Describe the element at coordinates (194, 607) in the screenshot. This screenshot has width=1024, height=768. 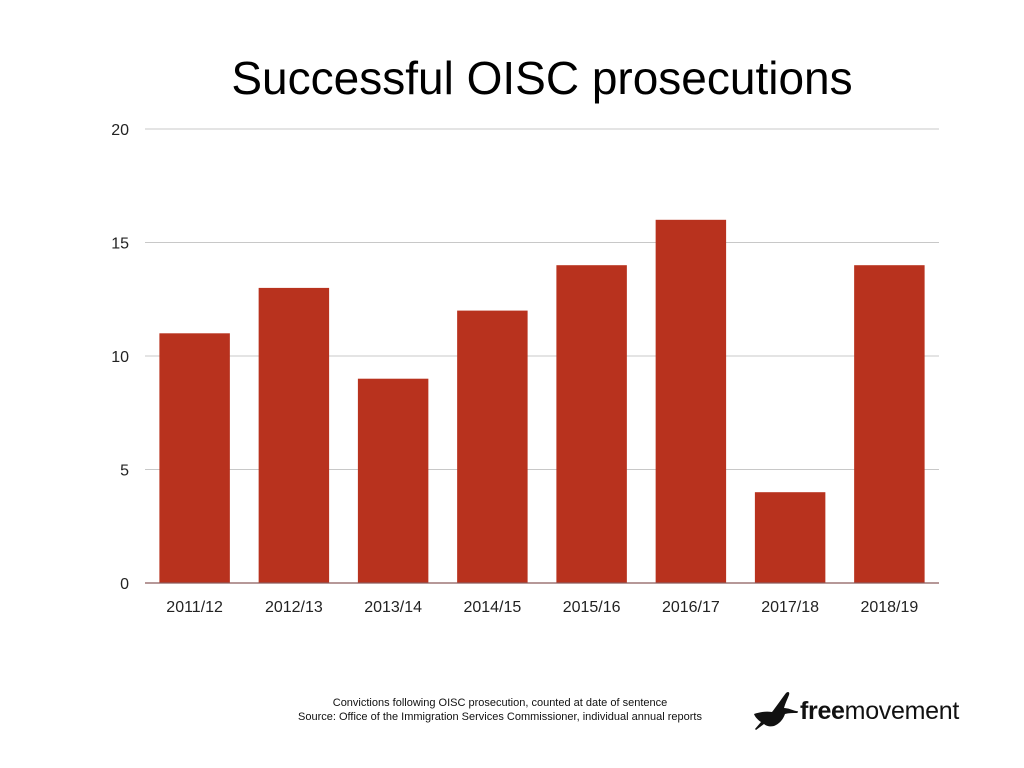
I see `x-tick-label: 2011/12` at that location.